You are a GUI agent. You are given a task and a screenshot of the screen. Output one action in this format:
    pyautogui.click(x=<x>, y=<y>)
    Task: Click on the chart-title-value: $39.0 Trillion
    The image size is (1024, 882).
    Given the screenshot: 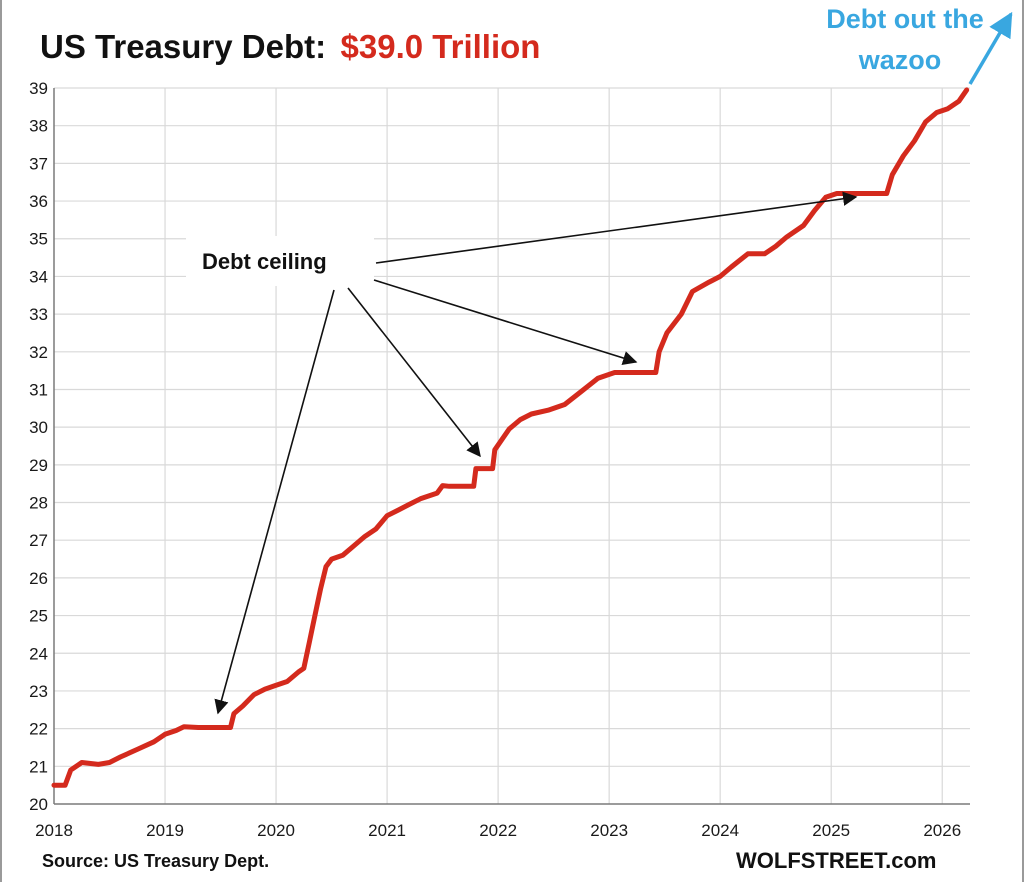 What is the action you would take?
    pyautogui.click(x=441, y=46)
    